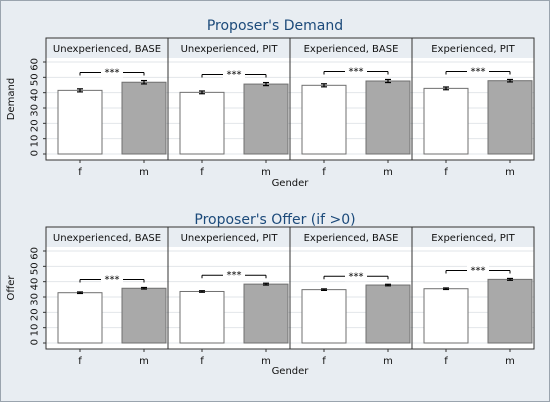 Image resolution: width=550 pixels, height=407 pixels. I want to click on x-axis-label-2: Gender, so click(291, 371).